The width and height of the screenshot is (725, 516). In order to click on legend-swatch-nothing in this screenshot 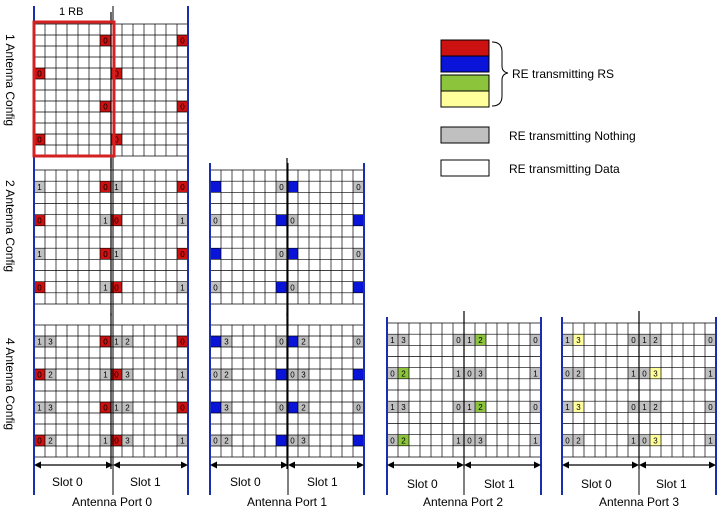, I will do `click(465, 135)`.